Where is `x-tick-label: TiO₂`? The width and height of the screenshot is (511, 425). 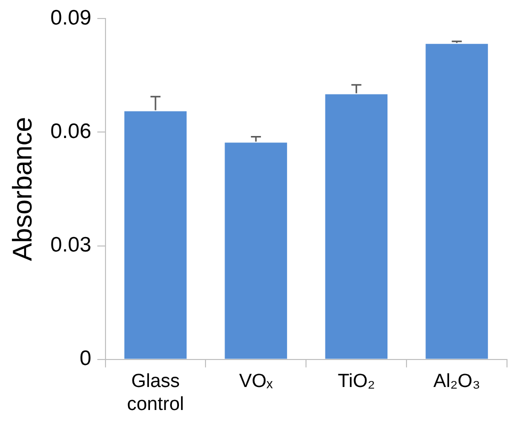
x-tick-label: TiO₂ is located at coordinates (356, 381).